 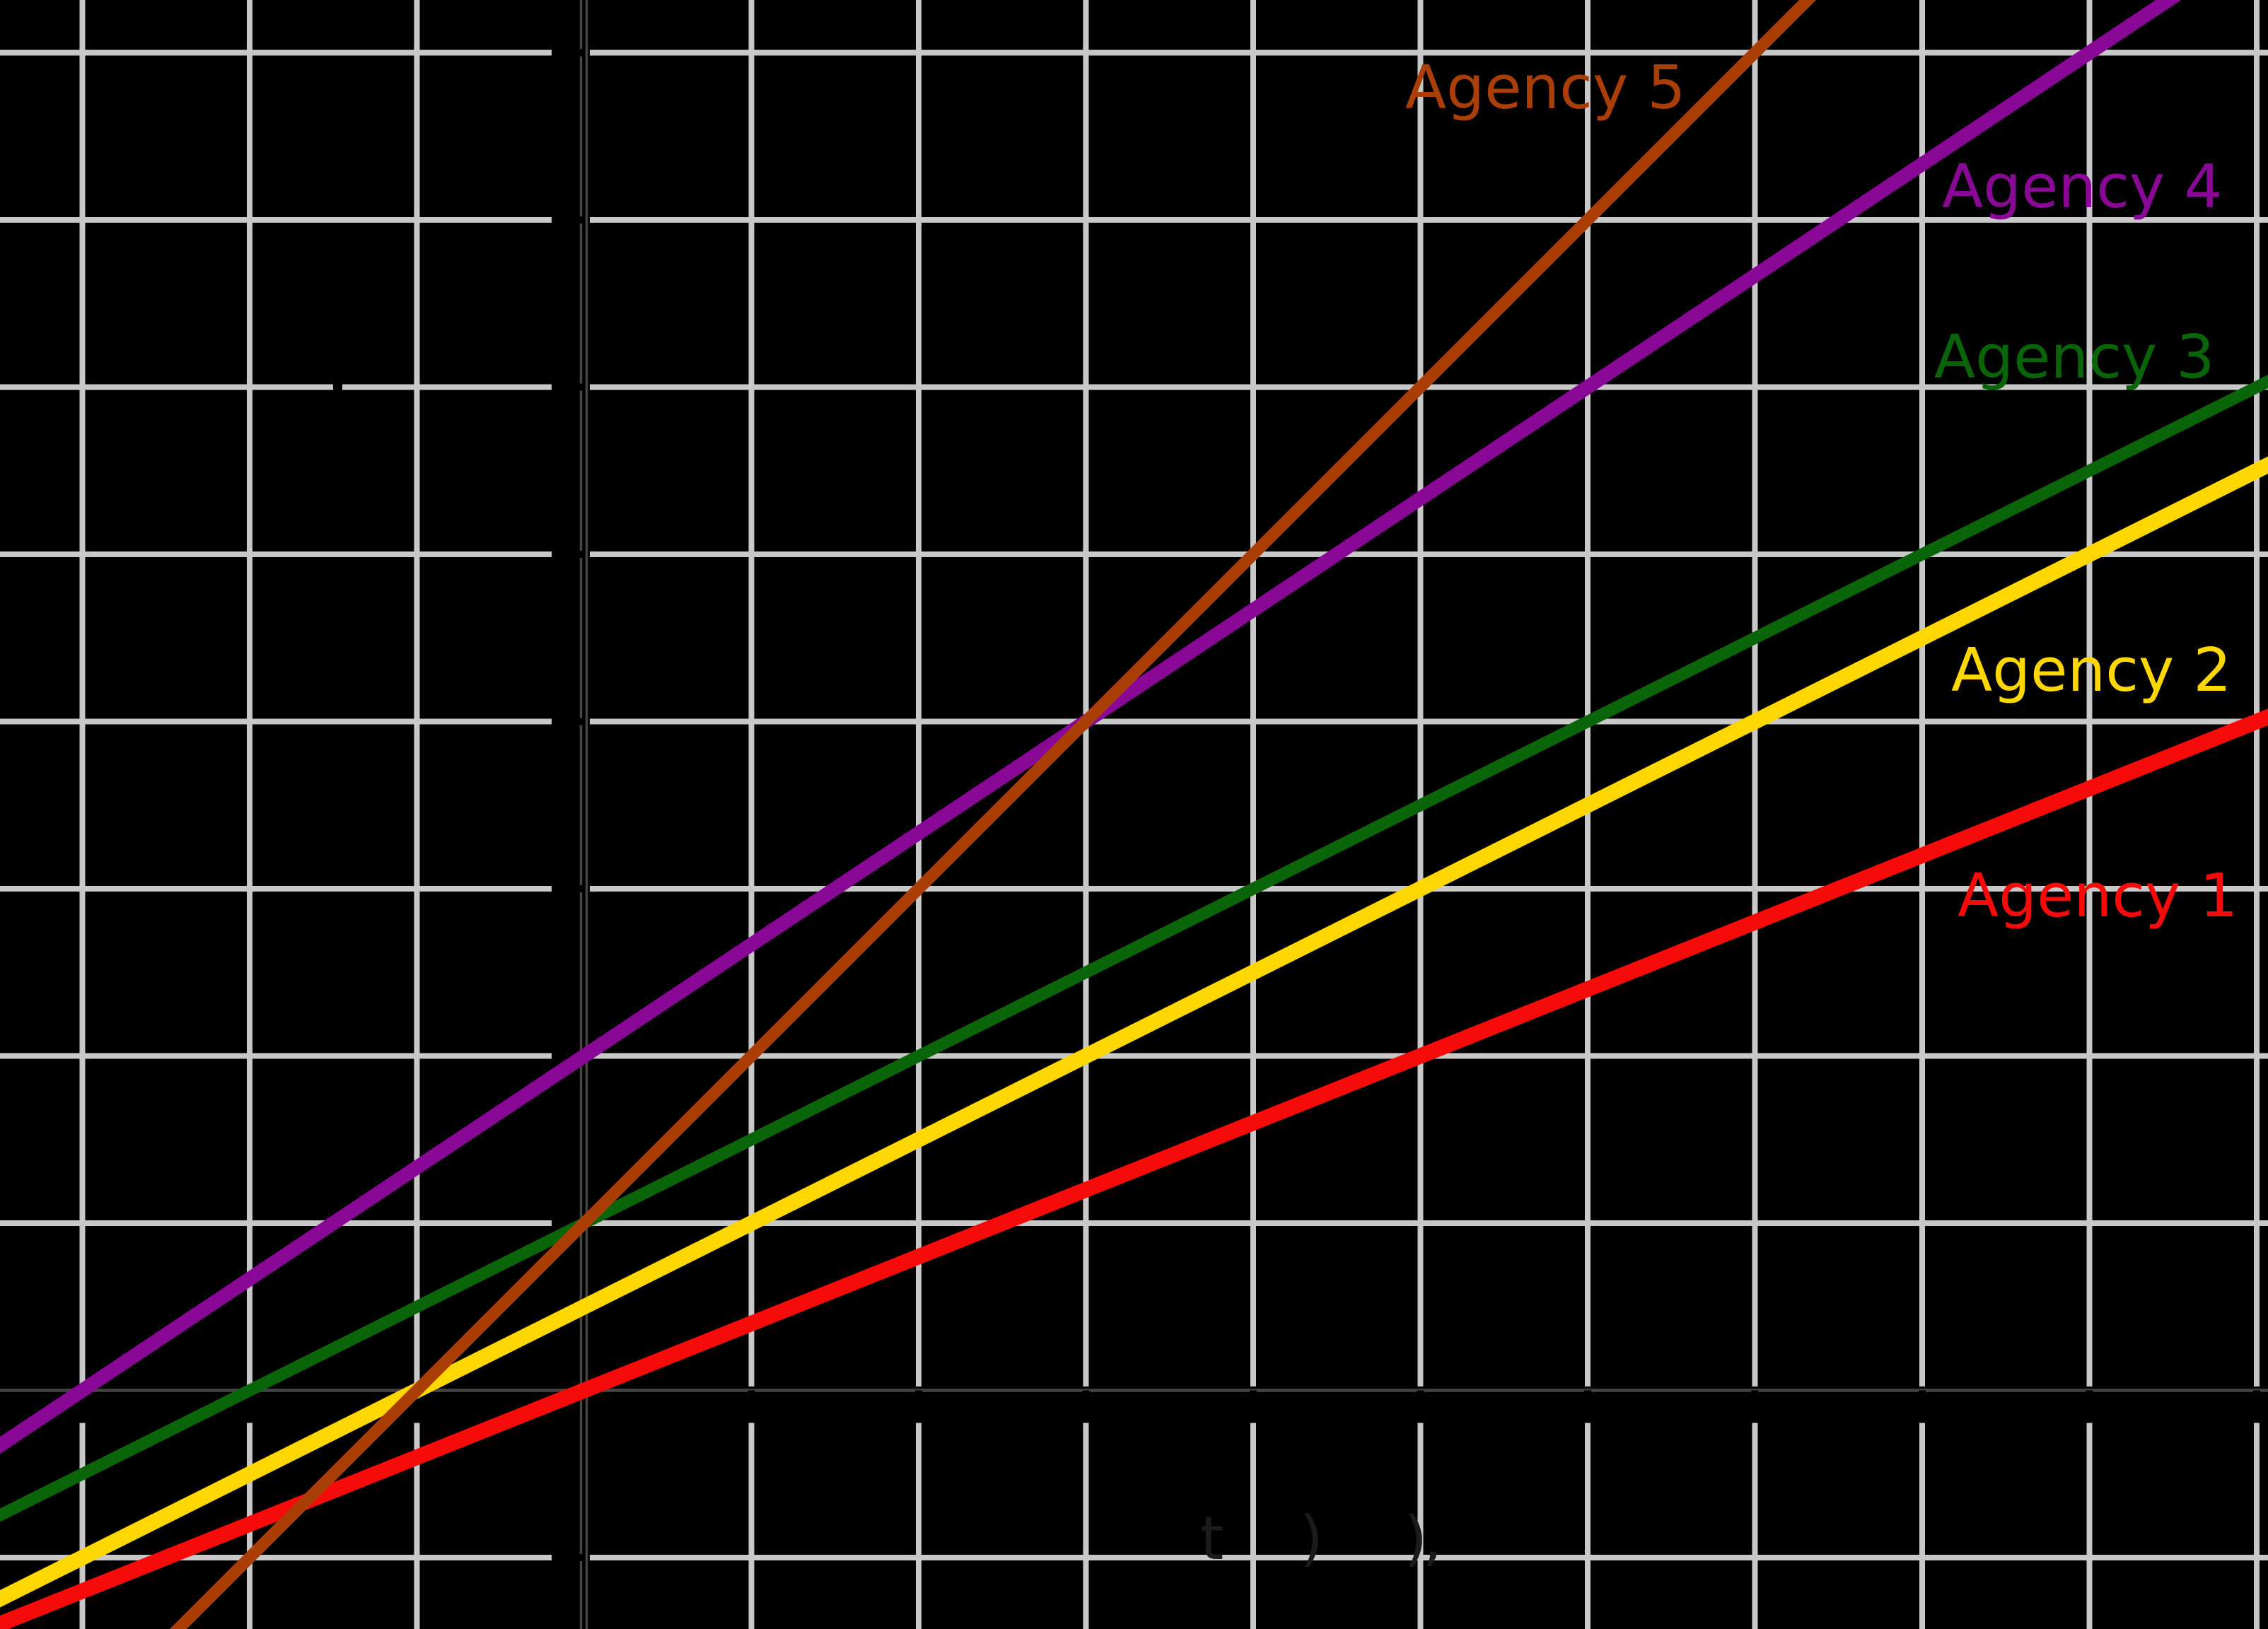 I want to click on series-label-agency-4: Agency 4, so click(x=2082, y=187).